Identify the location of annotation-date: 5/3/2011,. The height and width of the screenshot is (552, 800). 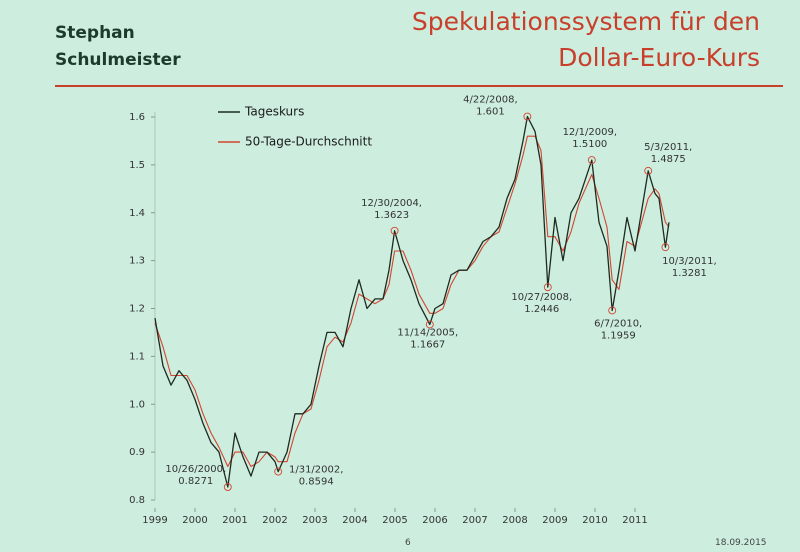
(668, 147).